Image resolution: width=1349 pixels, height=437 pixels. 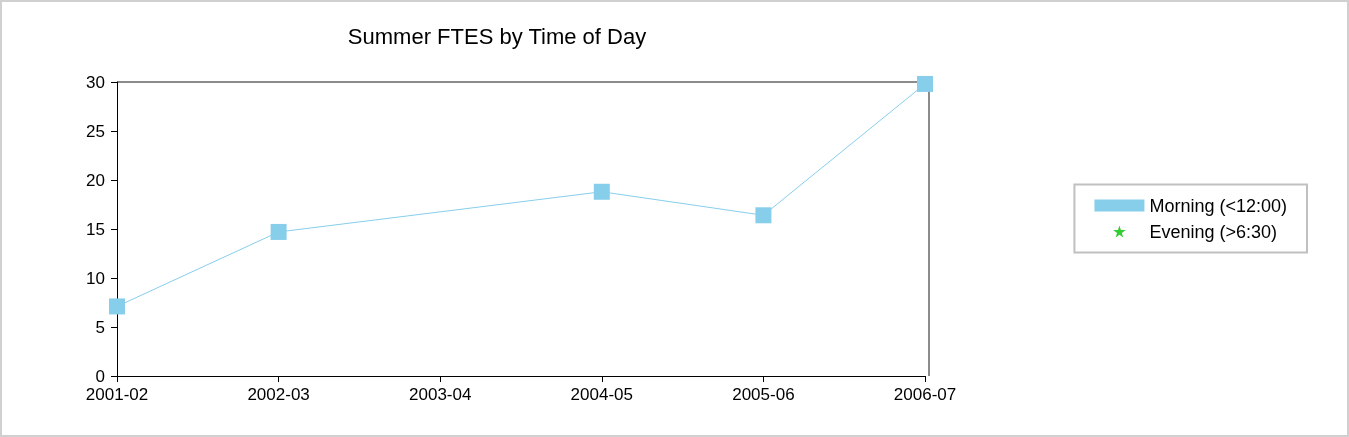 What do you see at coordinates (1213, 231) in the screenshot?
I see `legend-label: Evening (>6:30)` at bounding box center [1213, 231].